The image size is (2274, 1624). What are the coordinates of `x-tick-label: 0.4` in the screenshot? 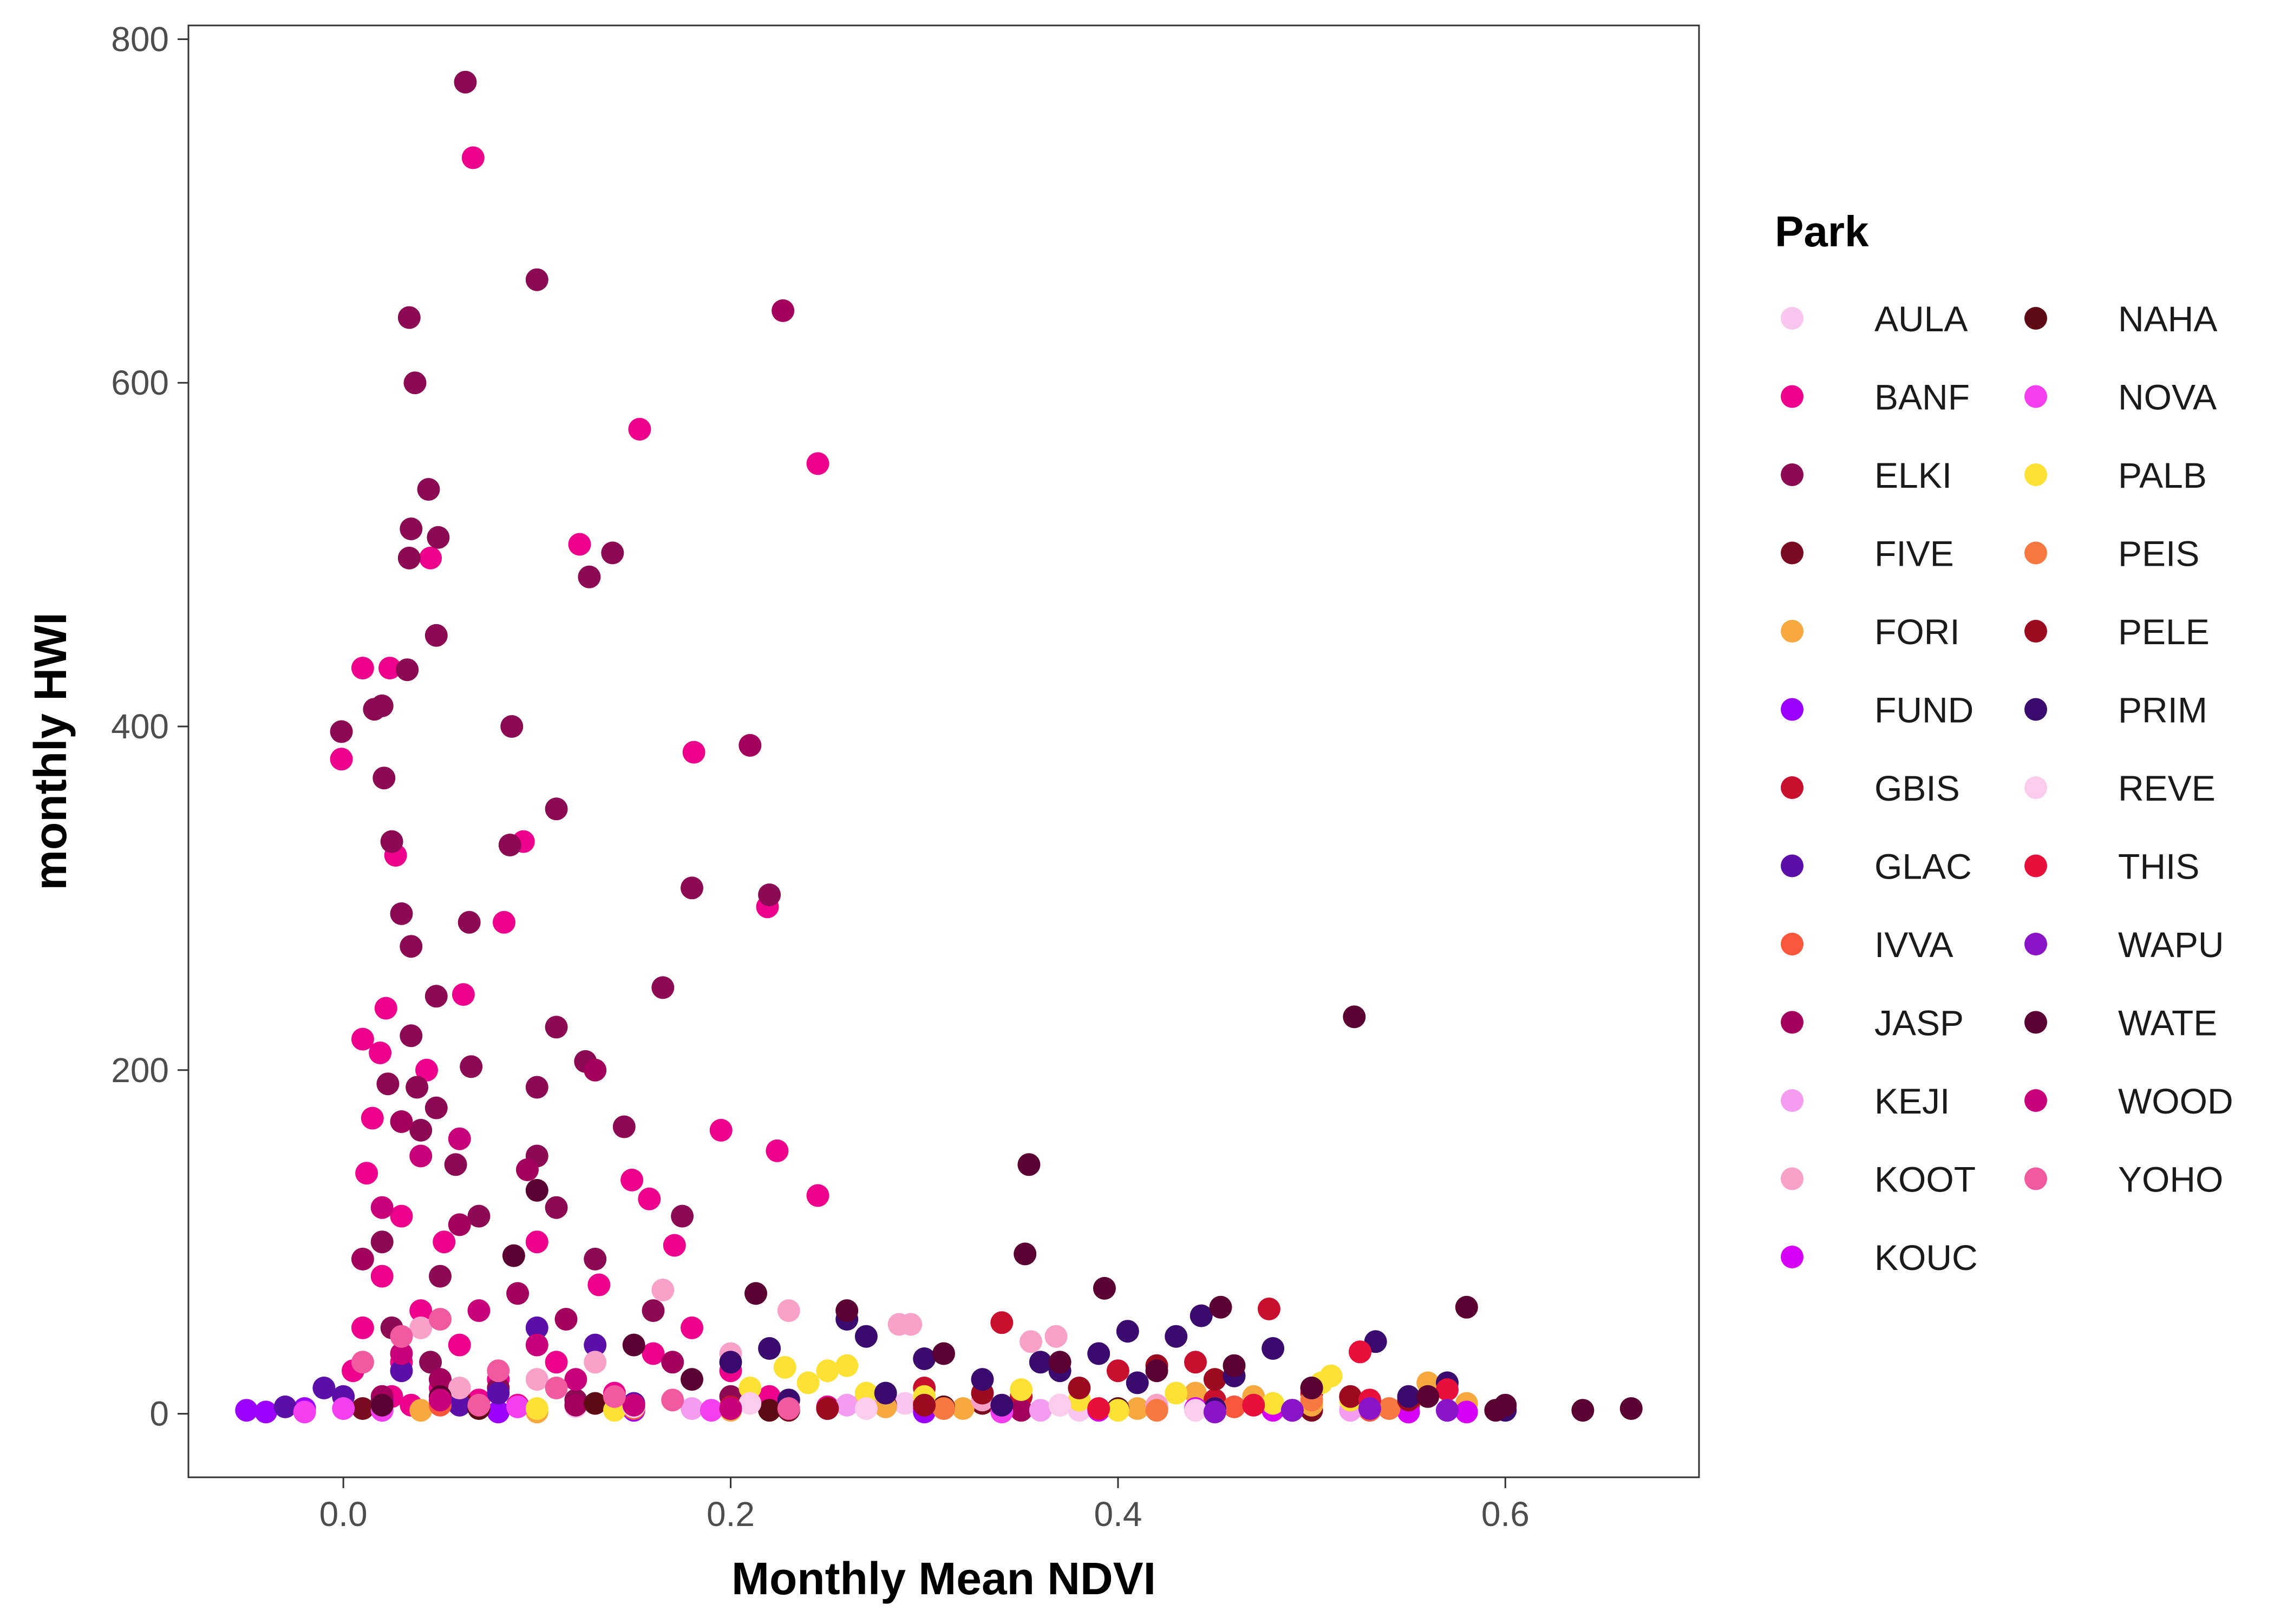 It's located at (1118, 1514).